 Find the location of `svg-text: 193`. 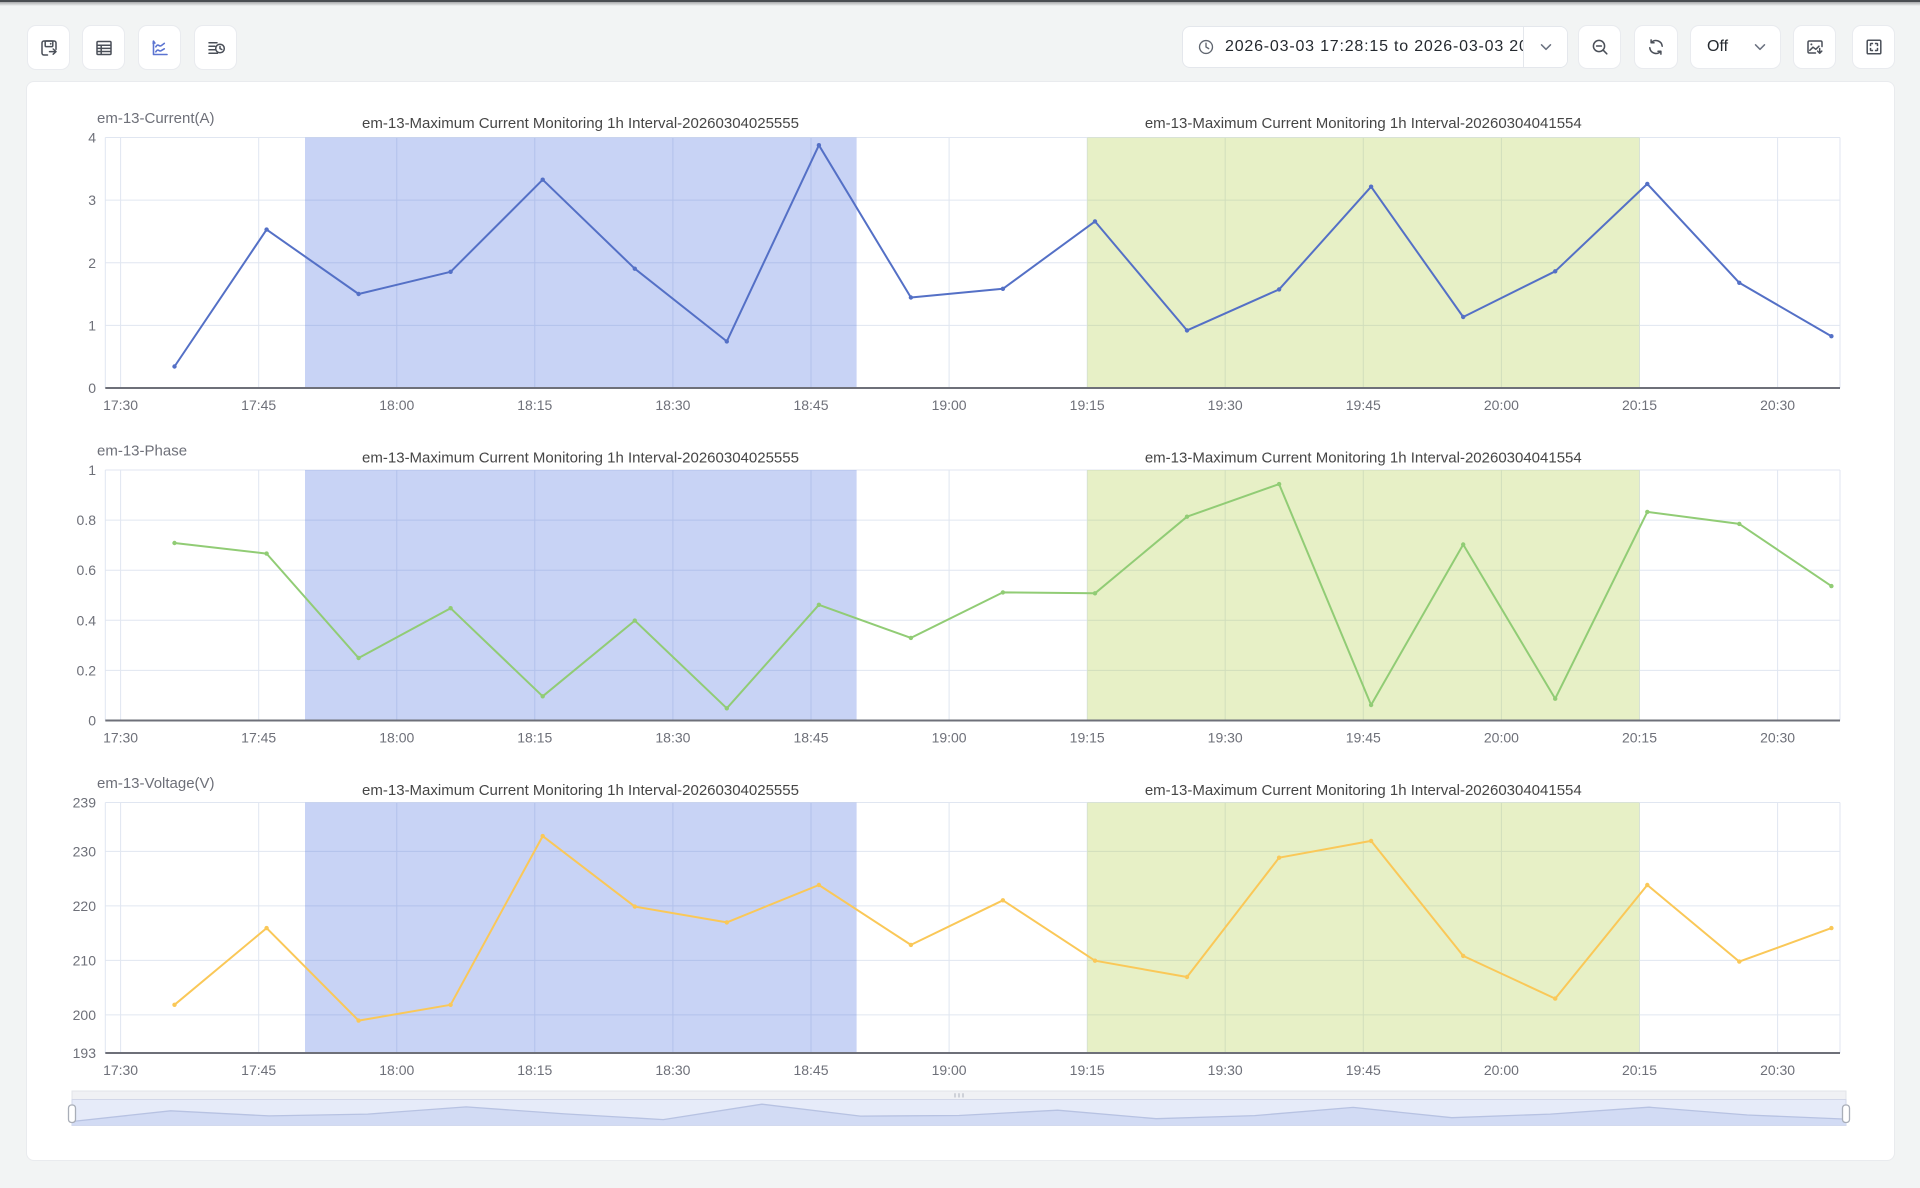

svg-text: 193 is located at coordinates (85, 1053).